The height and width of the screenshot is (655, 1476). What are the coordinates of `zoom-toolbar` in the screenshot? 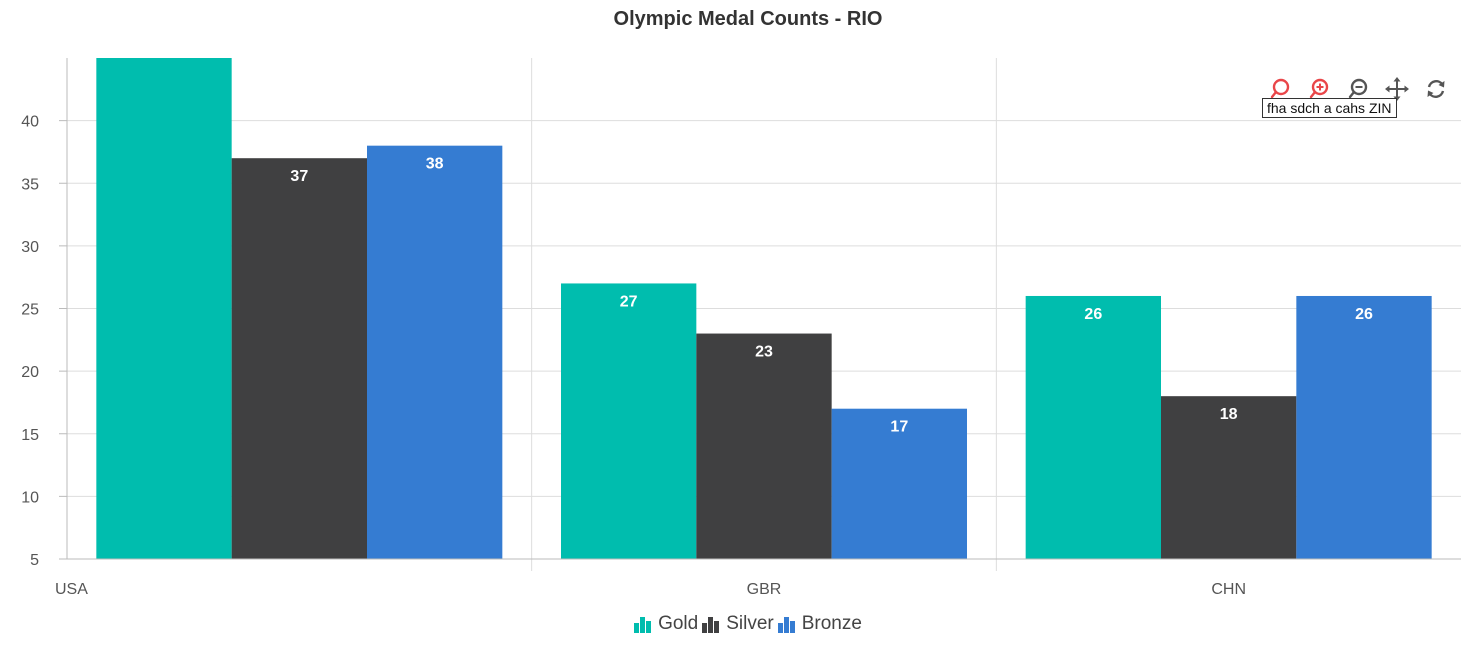 It's located at (1359, 91).